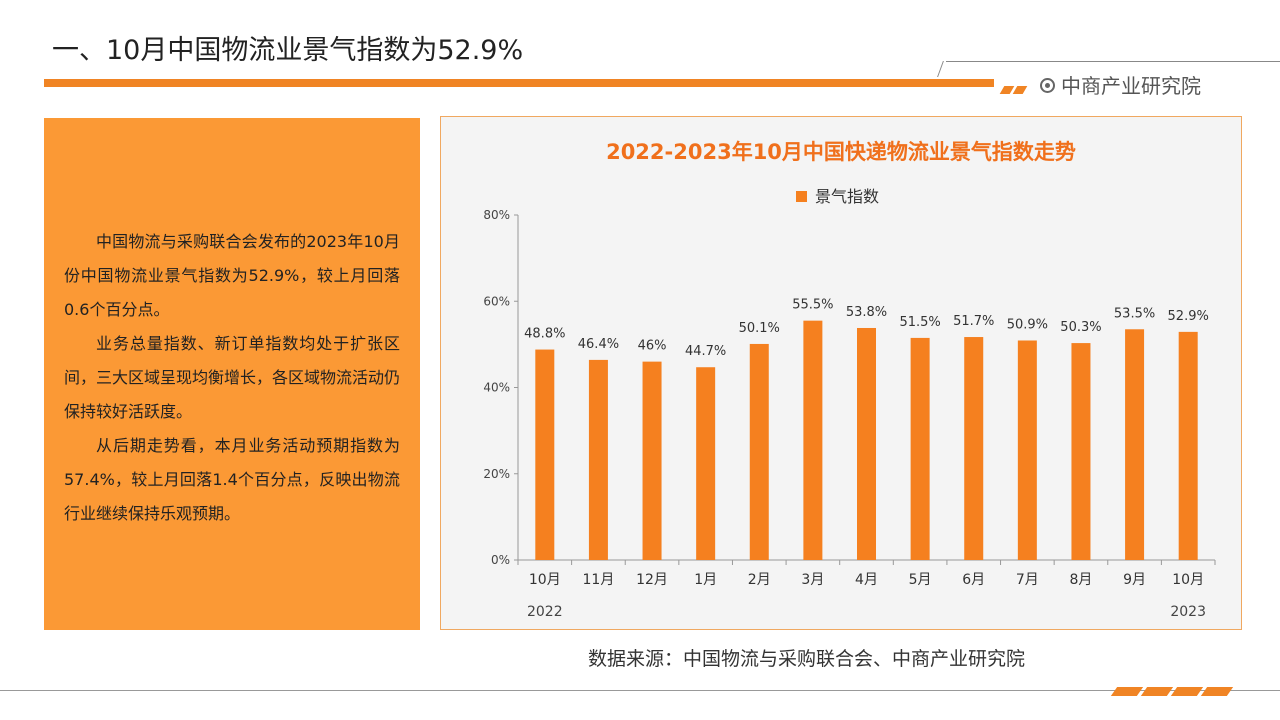 The image size is (1280, 720). I want to click on y-tick-label: 60%, so click(496, 301).